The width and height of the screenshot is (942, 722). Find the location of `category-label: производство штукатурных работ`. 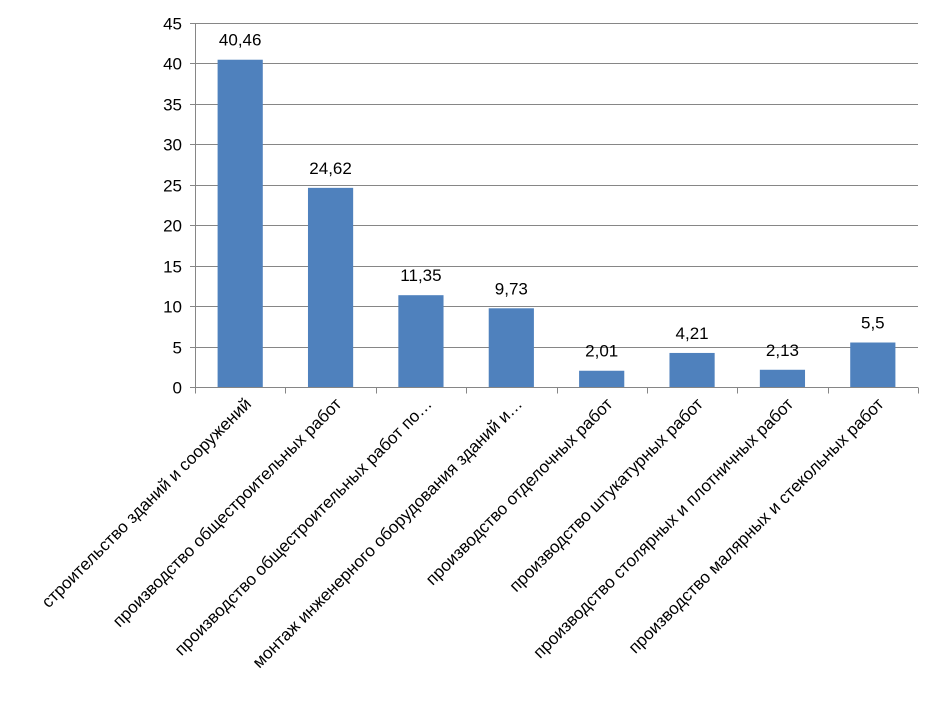

category-label: производство штукатурных работ is located at coordinates (606, 494).